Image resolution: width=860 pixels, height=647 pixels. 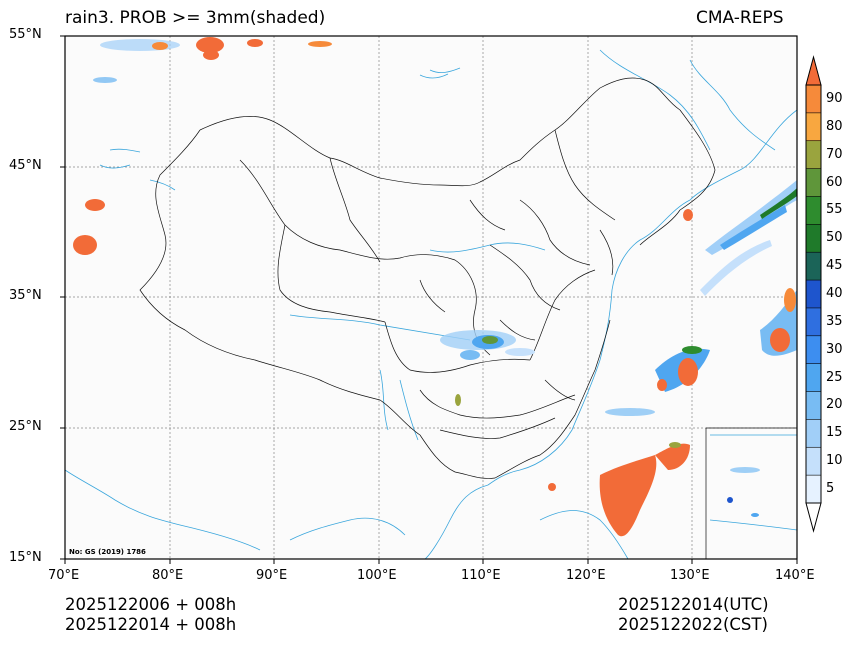 What do you see at coordinates (740, 18) in the screenshot?
I see `model-name: CMA-REPS` at bounding box center [740, 18].